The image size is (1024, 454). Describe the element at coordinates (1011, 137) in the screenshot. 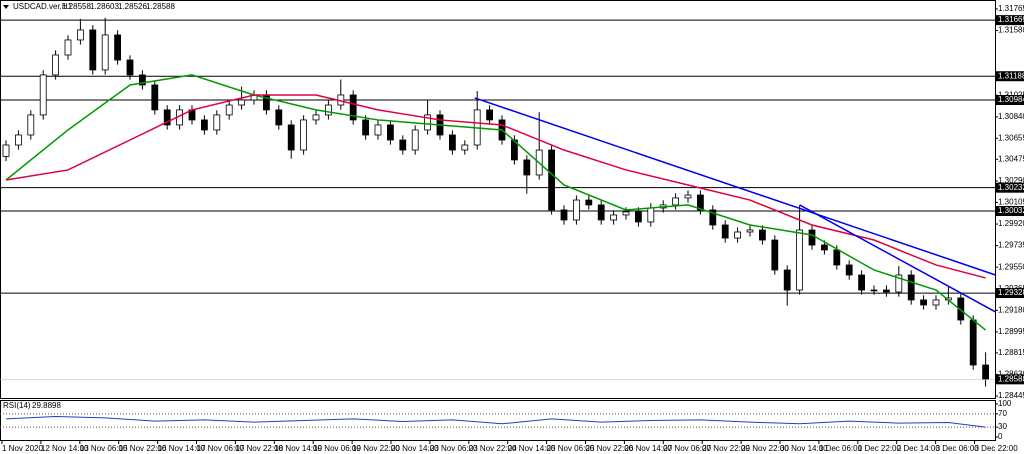

I see `y-tick-label: 1.30655` at that location.